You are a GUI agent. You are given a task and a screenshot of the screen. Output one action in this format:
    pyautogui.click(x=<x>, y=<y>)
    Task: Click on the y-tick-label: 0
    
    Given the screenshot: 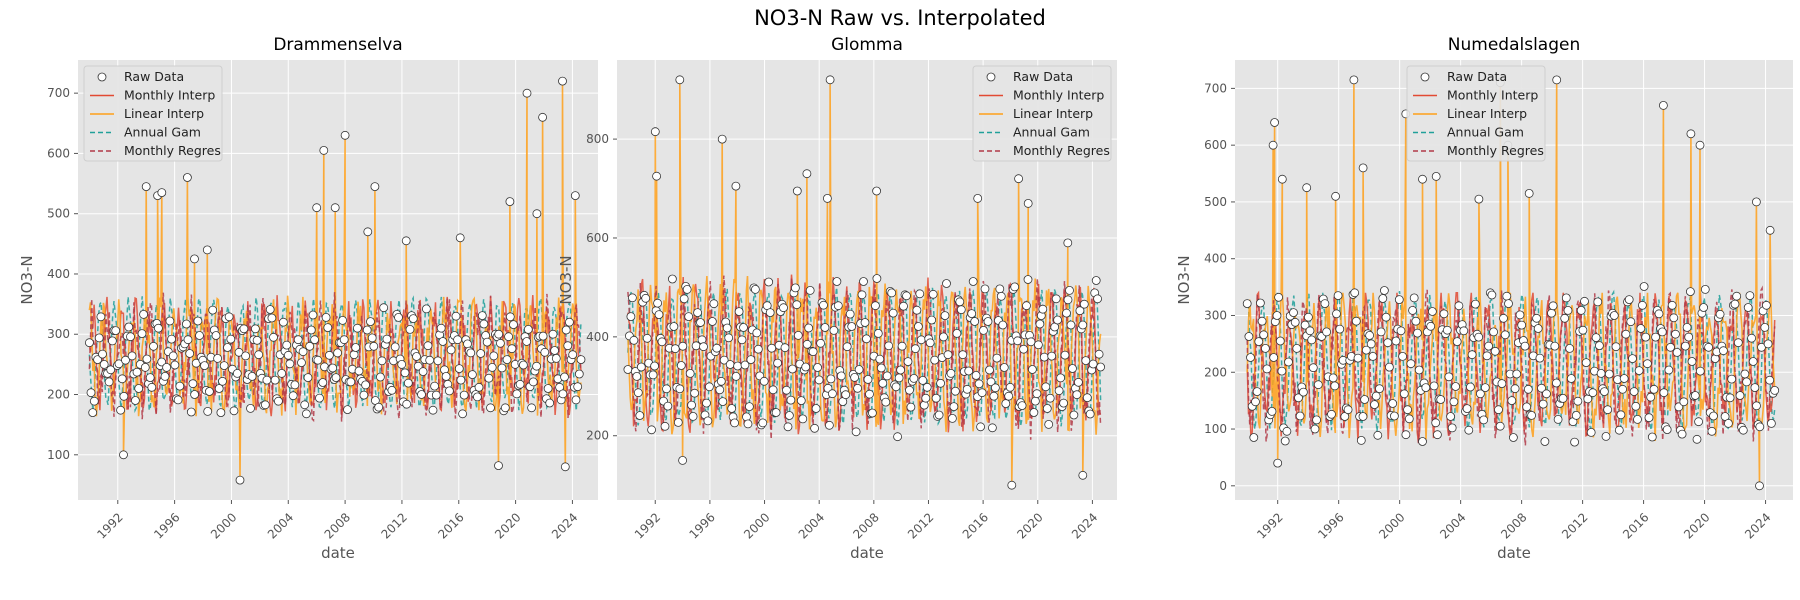 What is the action you would take?
    pyautogui.click(x=1223, y=486)
    